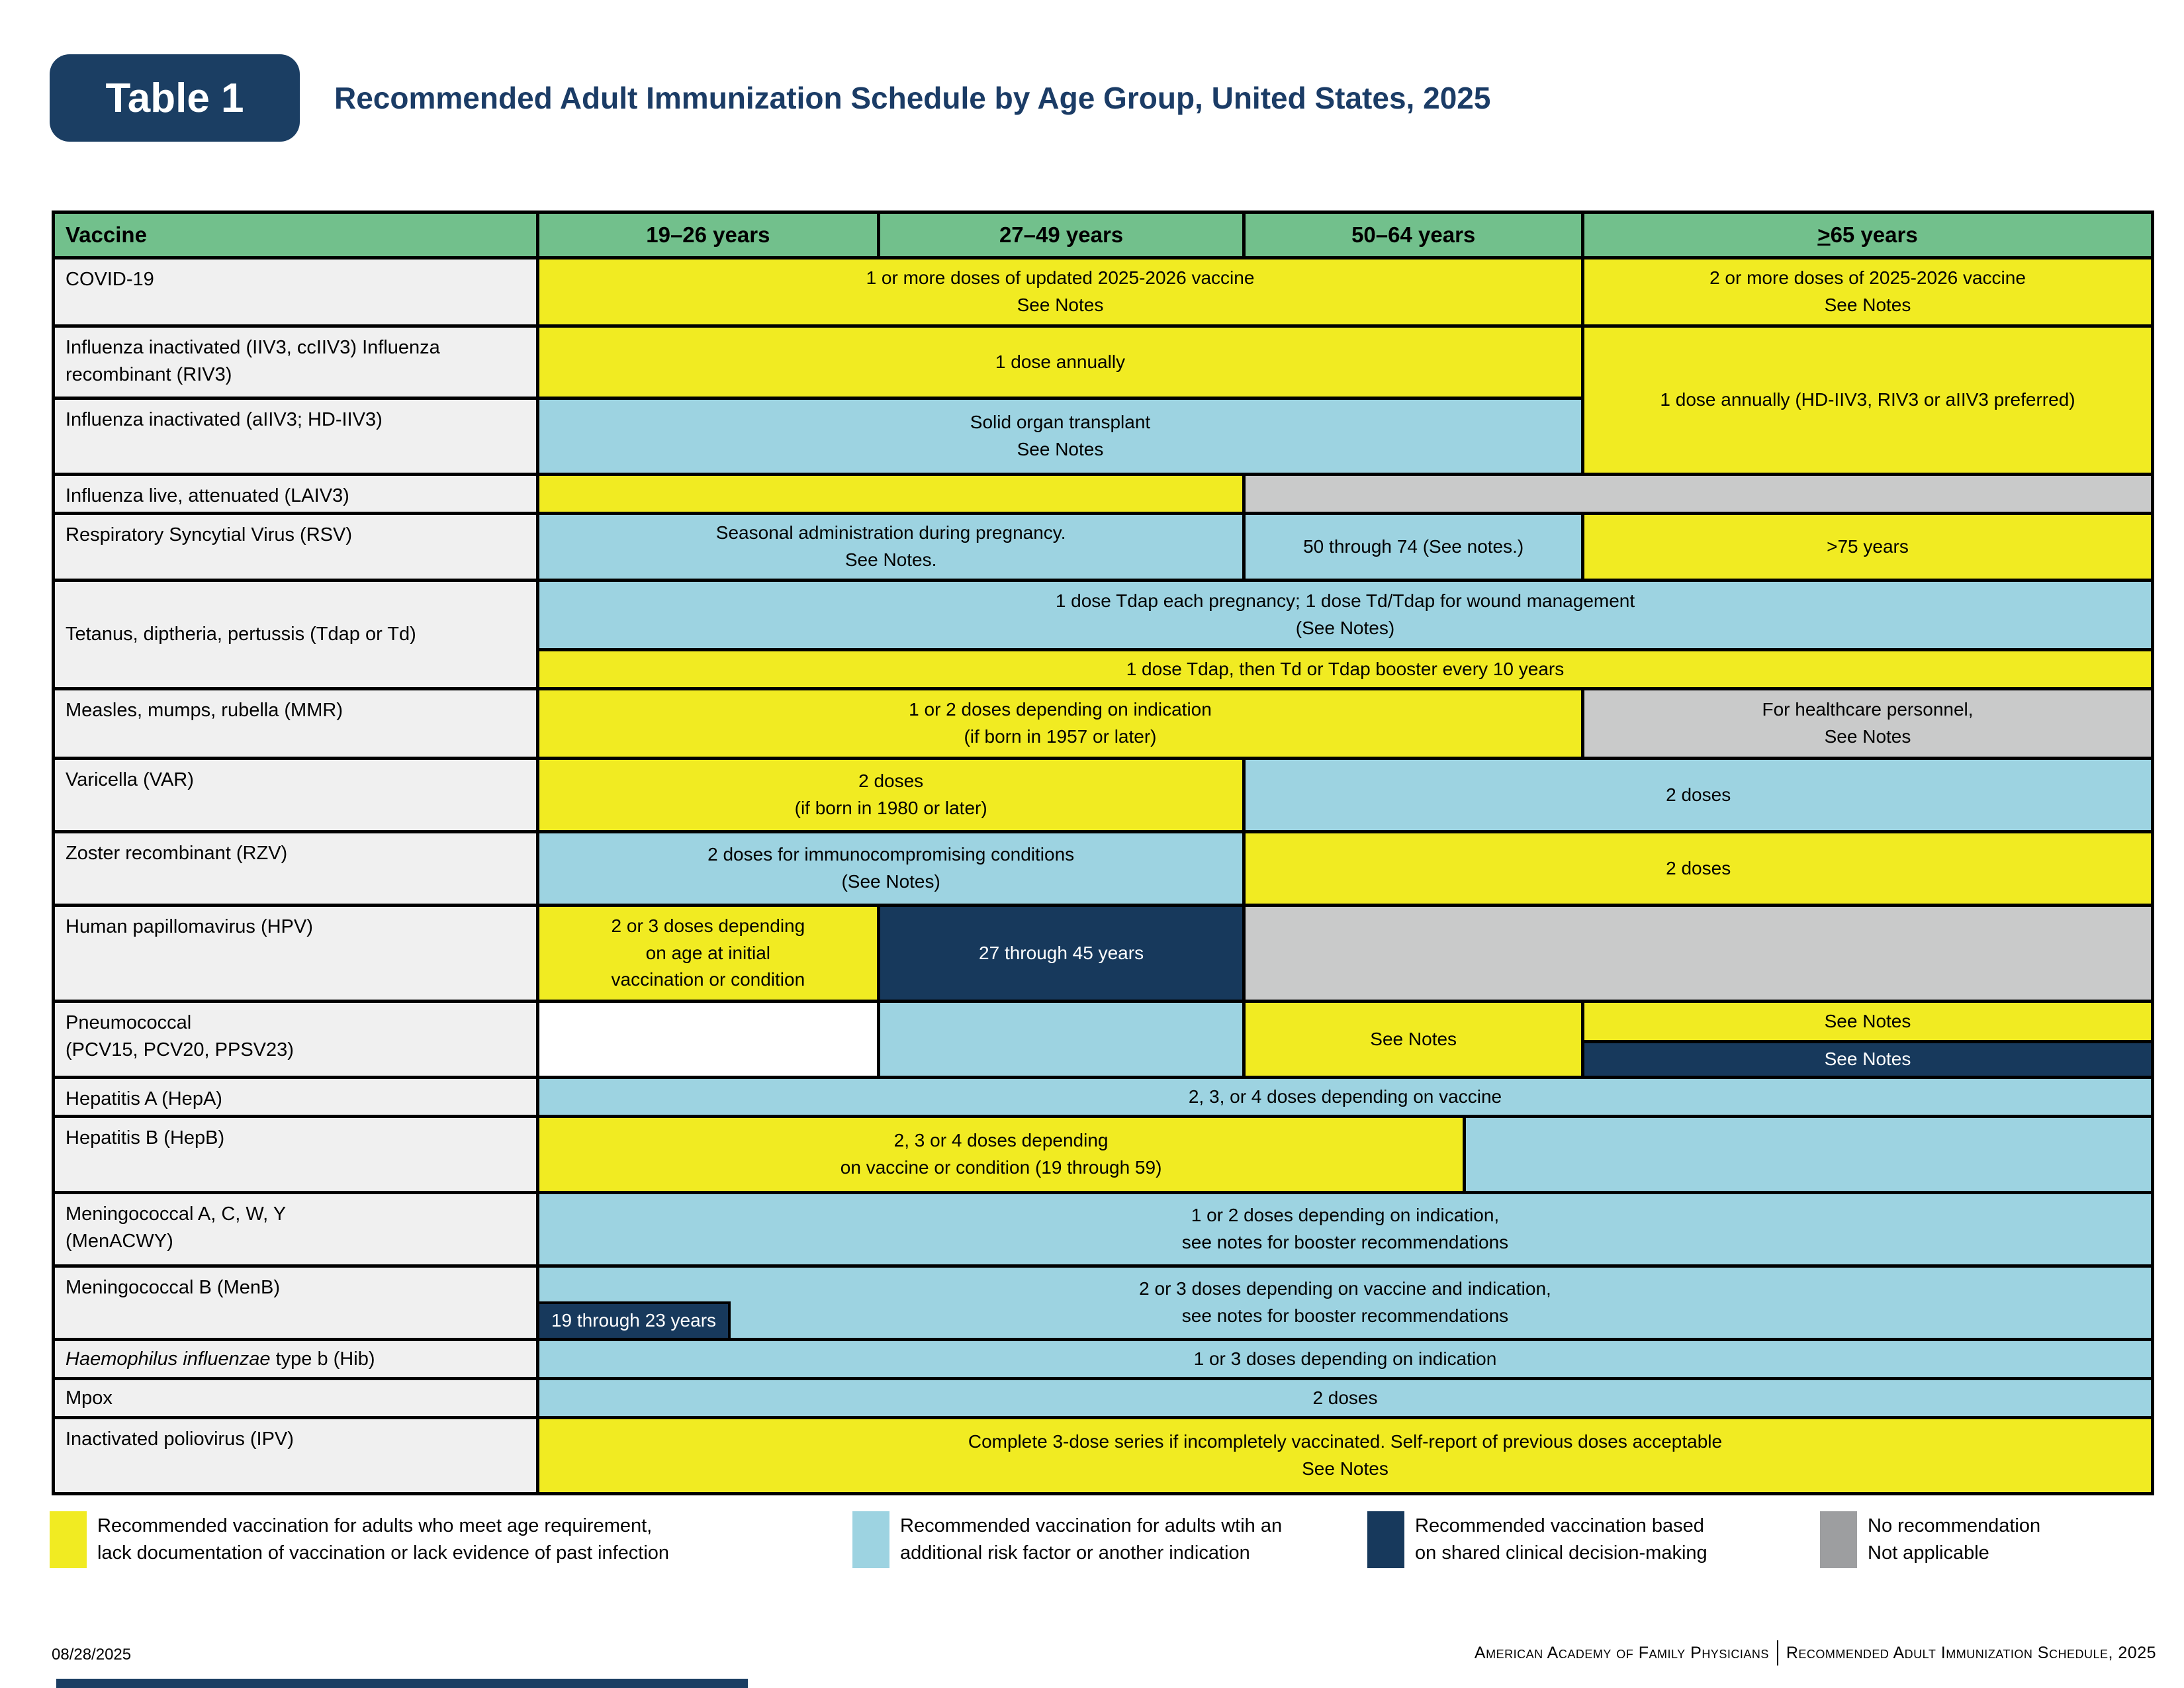  What do you see at coordinates (1698, 869) in the screenshot?
I see `cell-zoster-50-65plus: 2 doses` at bounding box center [1698, 869].